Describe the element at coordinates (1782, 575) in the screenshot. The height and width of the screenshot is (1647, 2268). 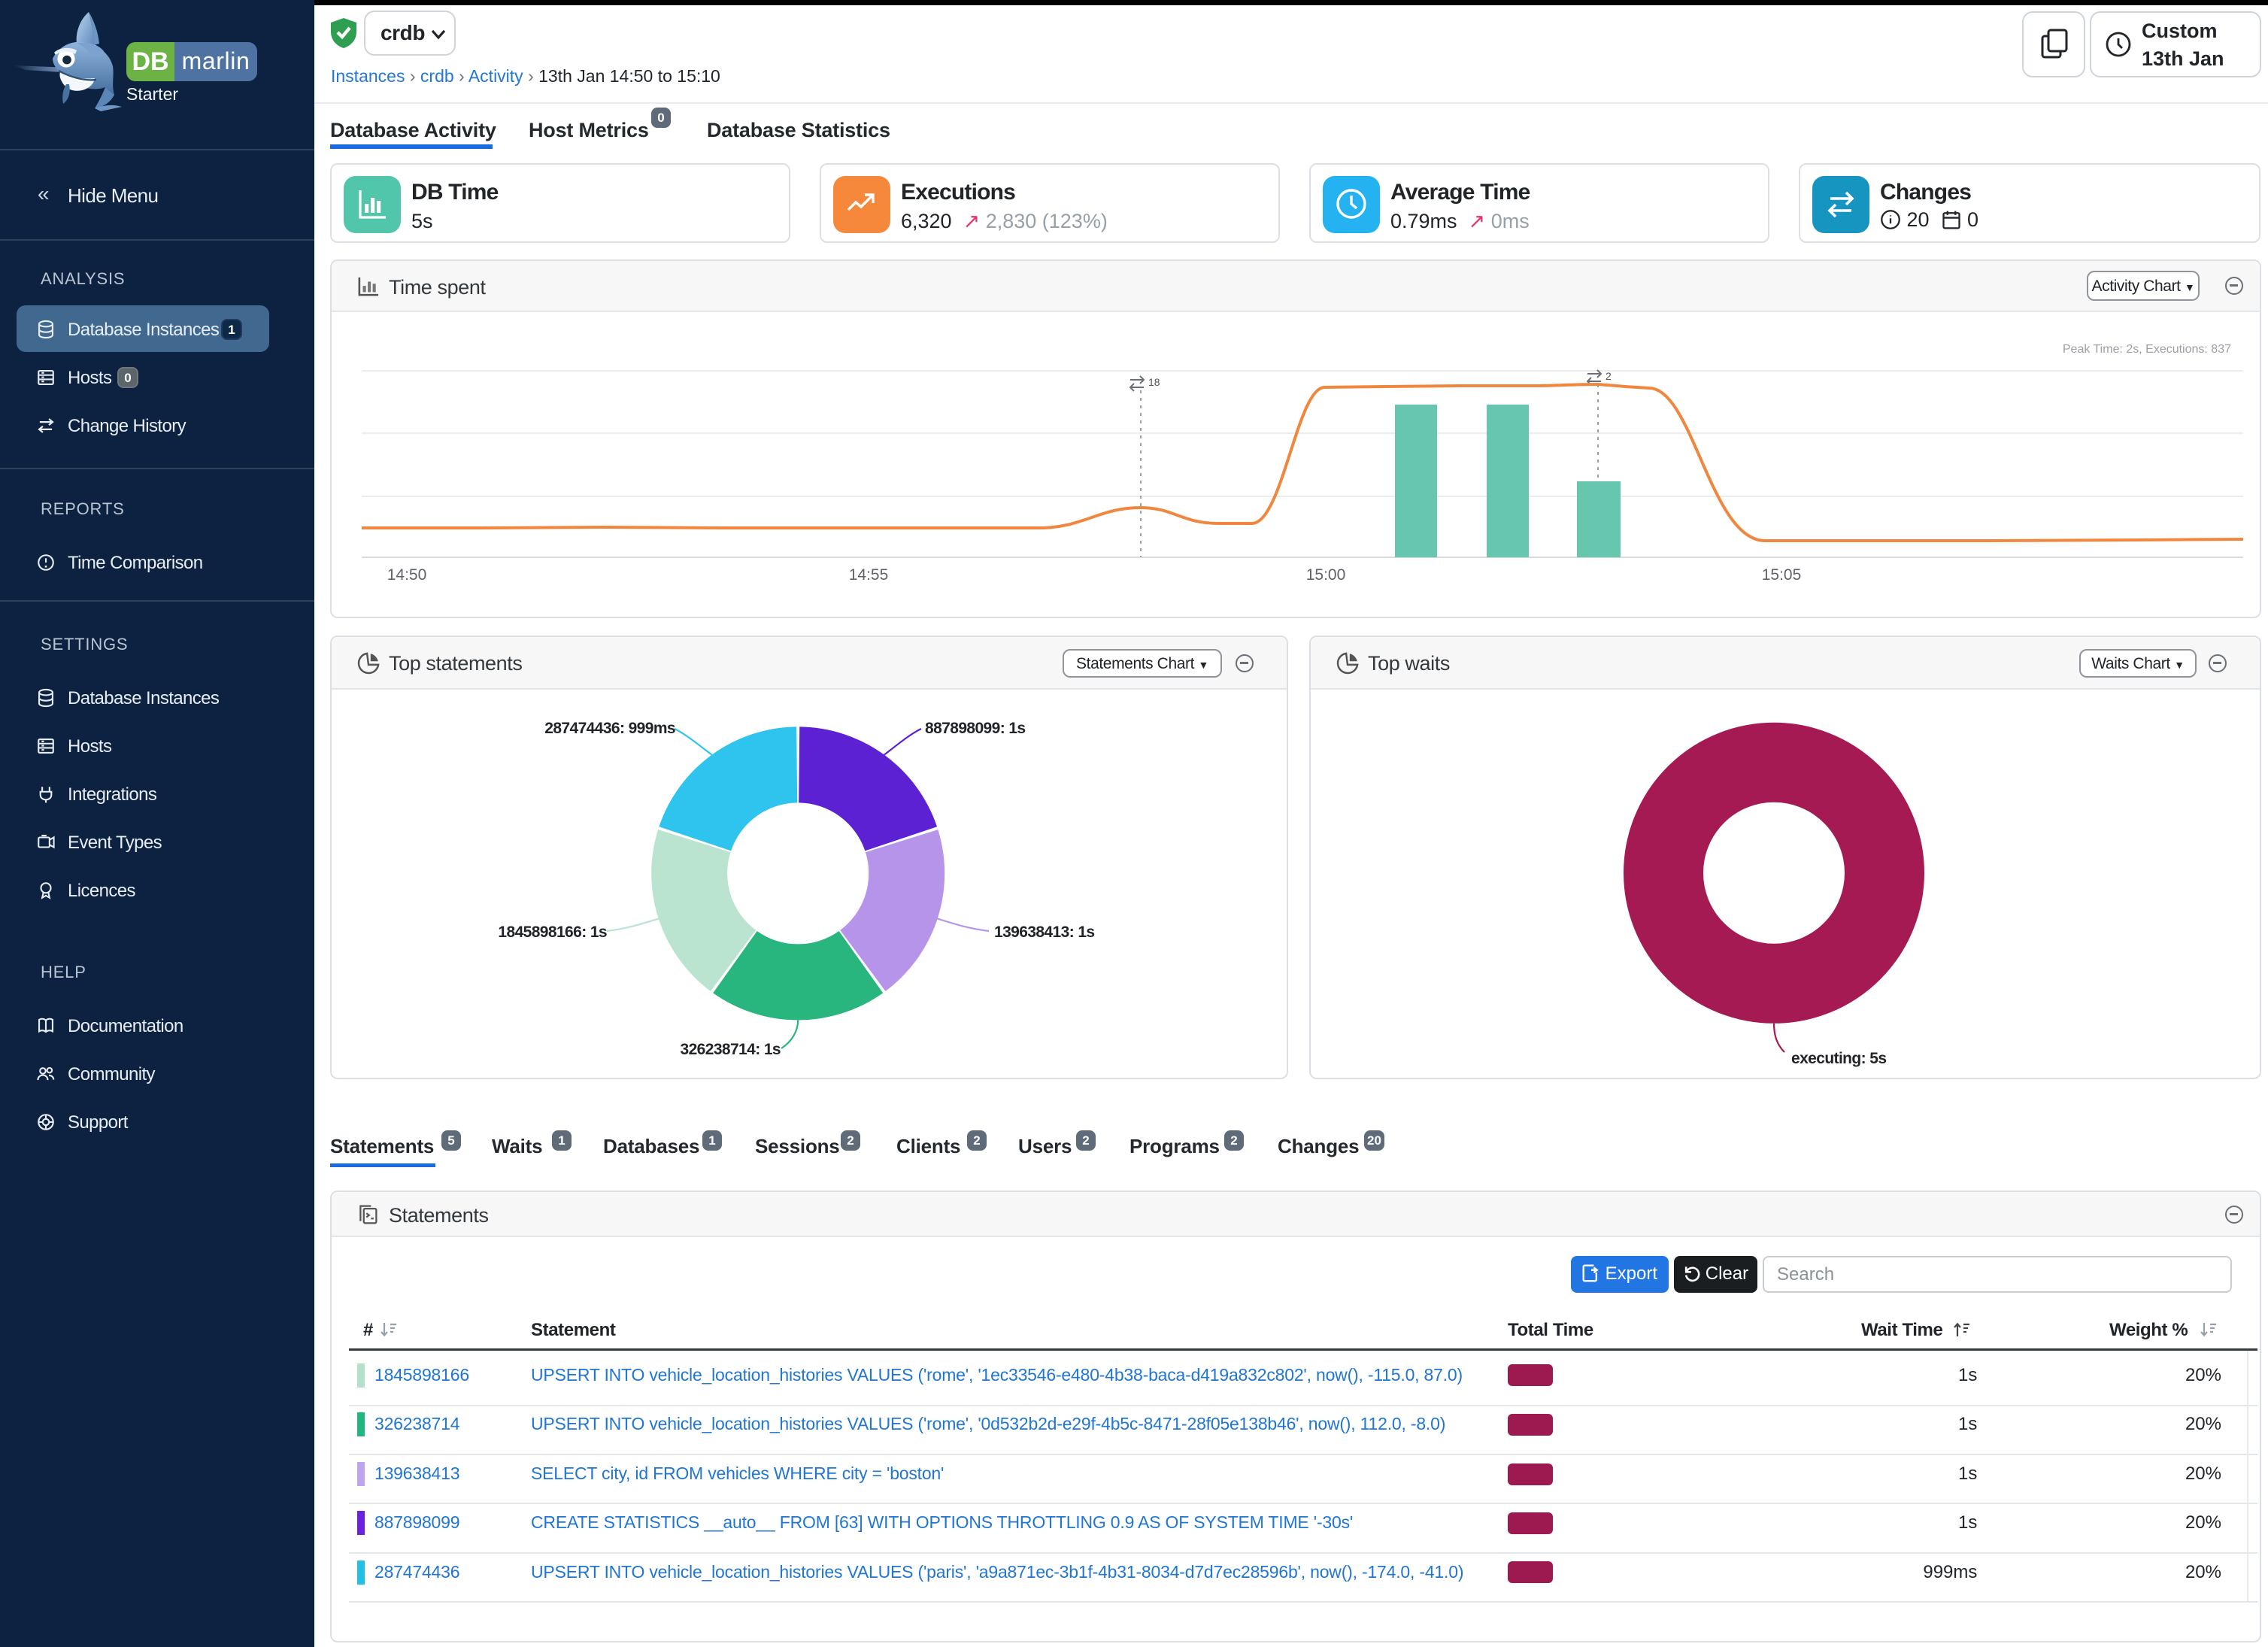
I see `svg-text: 15:05` at that location.